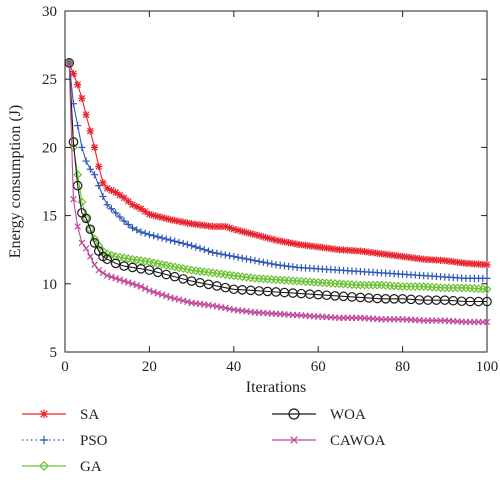  I want to click on legend-label-ga: GA, so click(91, 467).